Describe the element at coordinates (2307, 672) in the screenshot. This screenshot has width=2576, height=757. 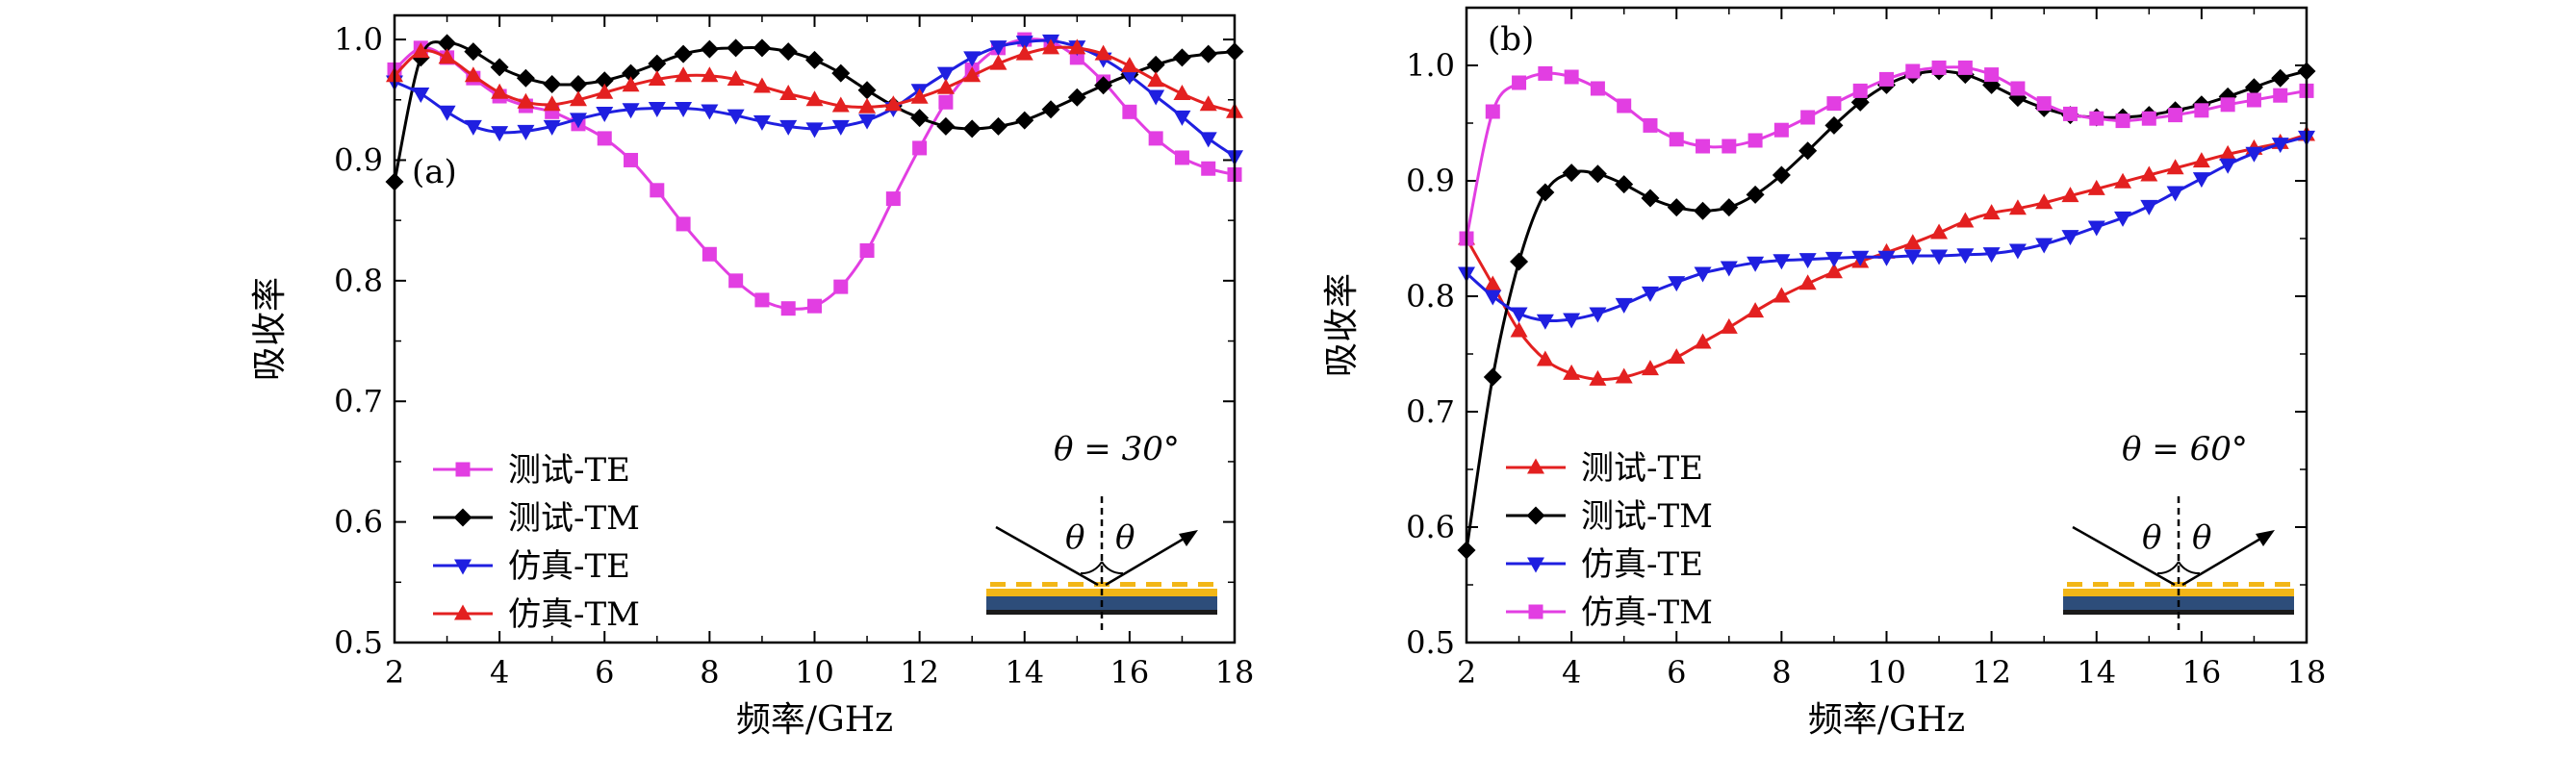
I see `x-tick-label: 18` at that location.